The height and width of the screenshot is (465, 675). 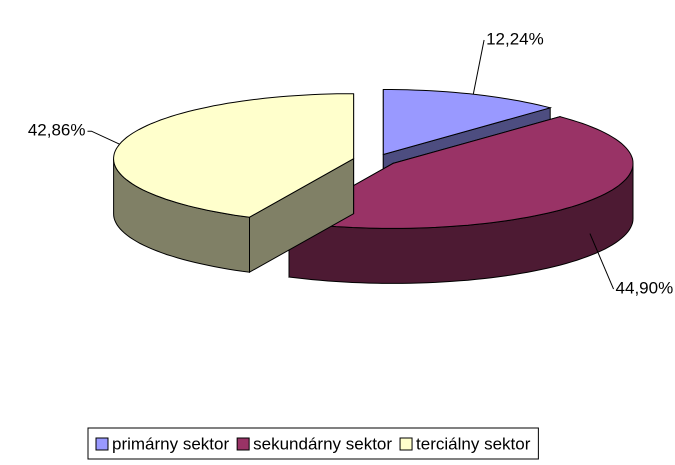 What do you see at coordinates (515, 38) in the screenshot?
I see `data-label: 12,24%` at bounding box center [515, 38].